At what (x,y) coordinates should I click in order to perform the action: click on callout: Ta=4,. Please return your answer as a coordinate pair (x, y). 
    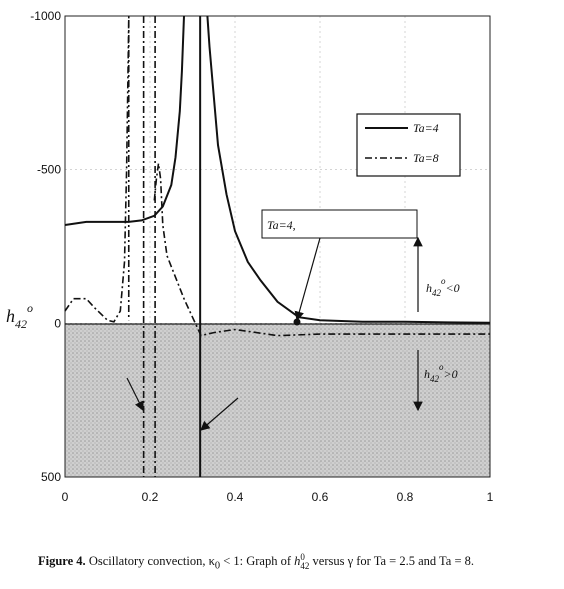
    Looking at the image, I should click on (339, 267).